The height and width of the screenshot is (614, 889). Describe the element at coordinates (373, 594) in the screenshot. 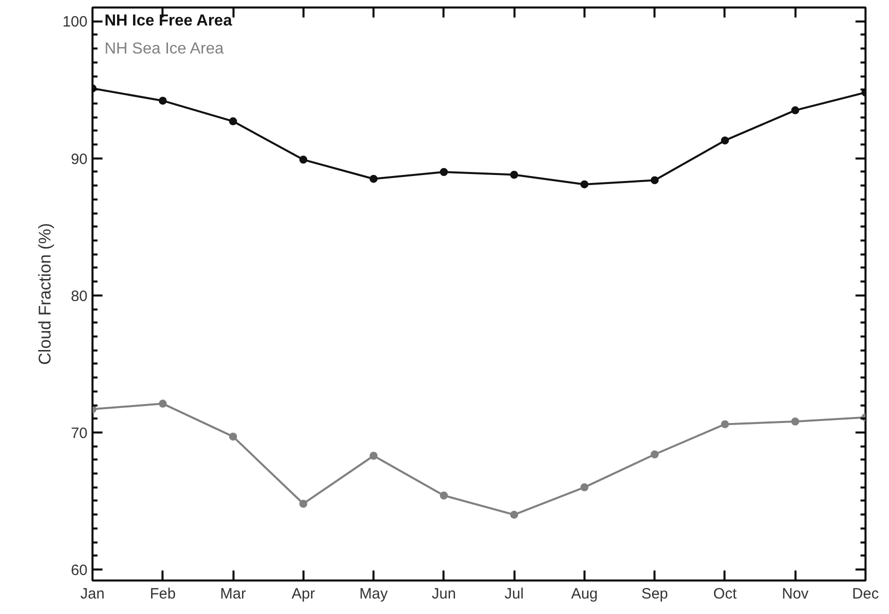

I see `x-tick-label: May` at that location.